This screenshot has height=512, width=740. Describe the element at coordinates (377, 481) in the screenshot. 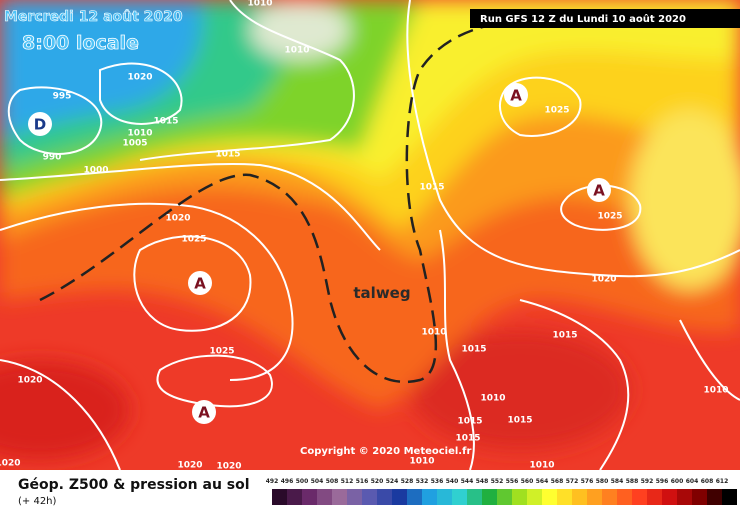

I see `scale-label: 520` at that location.